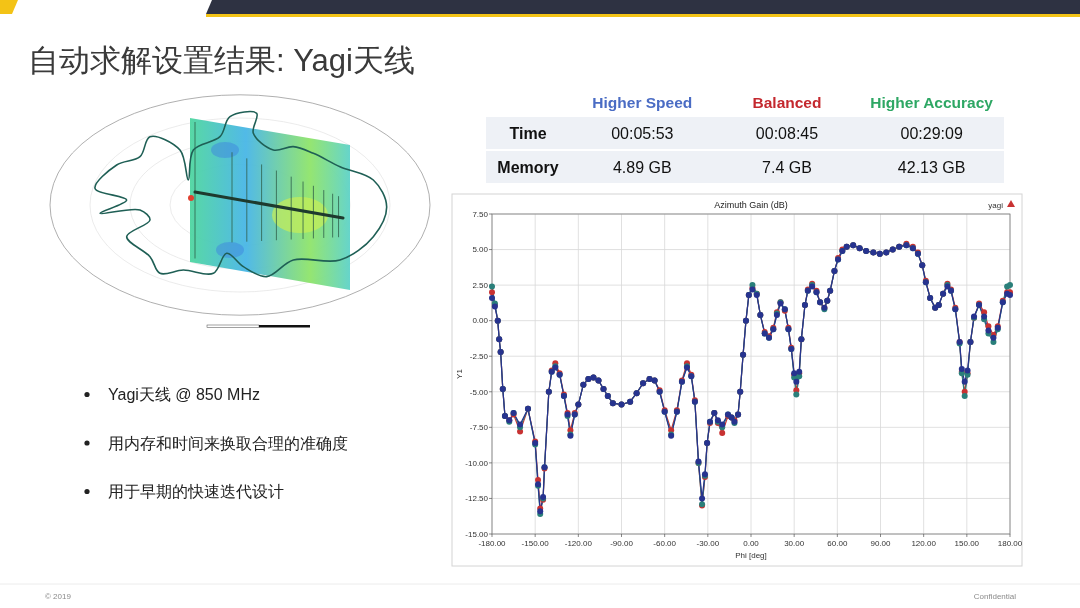  Describe the element at coordinates (924, 543) in the screenshot. I see `x-tick-label: 120.00` at that location.